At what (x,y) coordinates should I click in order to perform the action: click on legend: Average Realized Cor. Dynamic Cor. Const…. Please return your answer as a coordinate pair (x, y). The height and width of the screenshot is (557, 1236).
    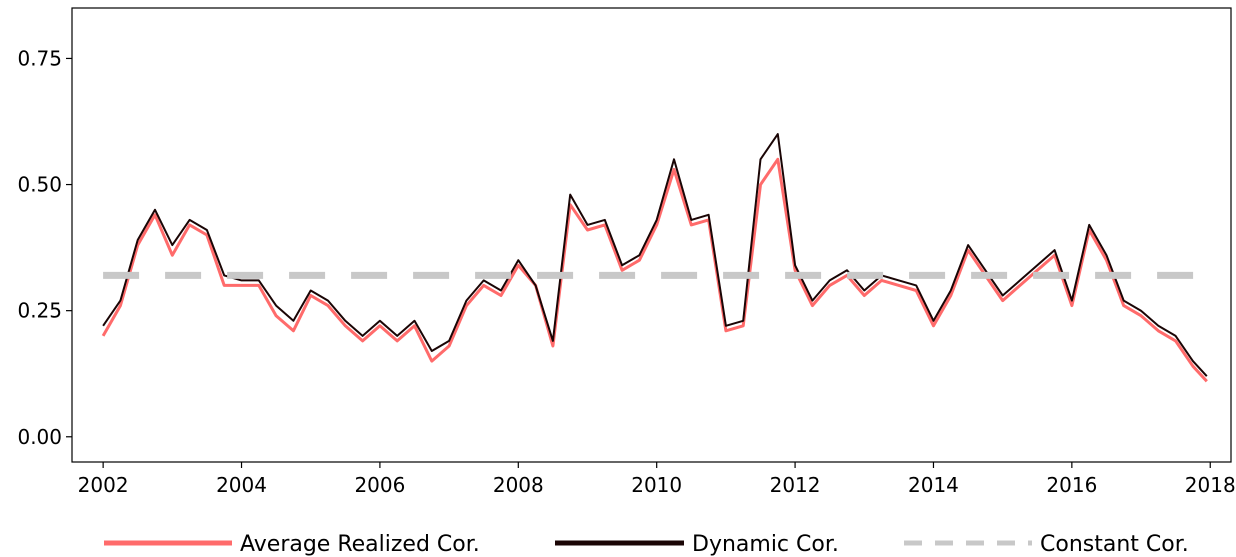
    Looking at the image, I should click on (646, 544).